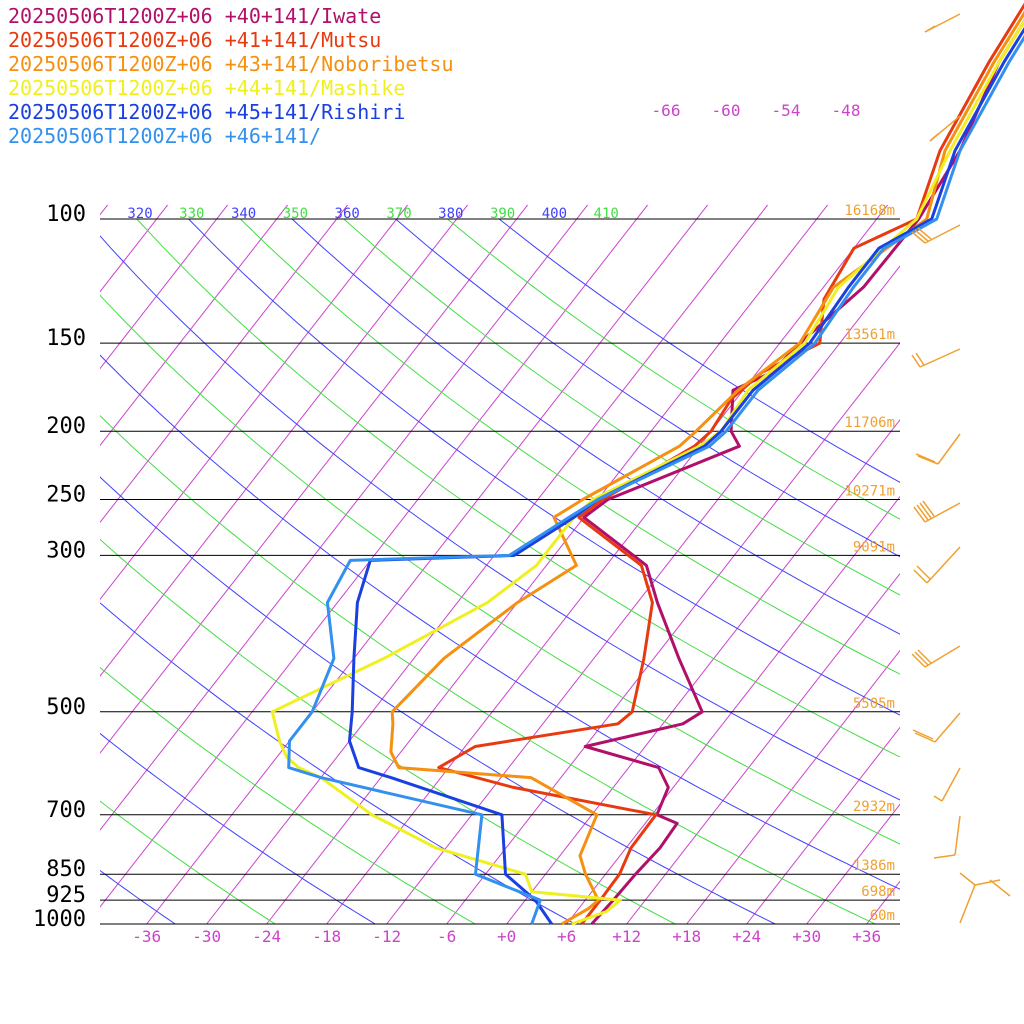 The width and height of the screenshot is (1024, 1024). What do you see at coordinates (869, 335) in the screenshot?
I see `height-label: 13561m` at bounding box center [869, 335].